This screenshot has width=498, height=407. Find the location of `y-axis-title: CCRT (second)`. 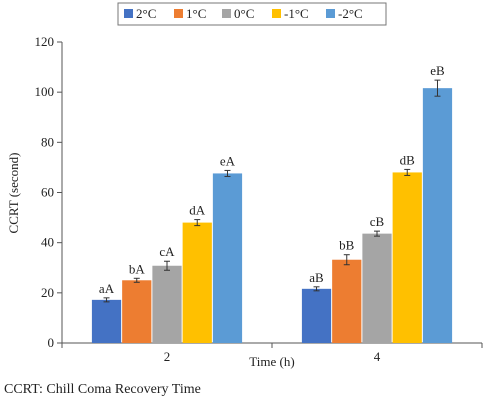

y-axis-title: CCRT (second) is located at coordinates (13, 193).